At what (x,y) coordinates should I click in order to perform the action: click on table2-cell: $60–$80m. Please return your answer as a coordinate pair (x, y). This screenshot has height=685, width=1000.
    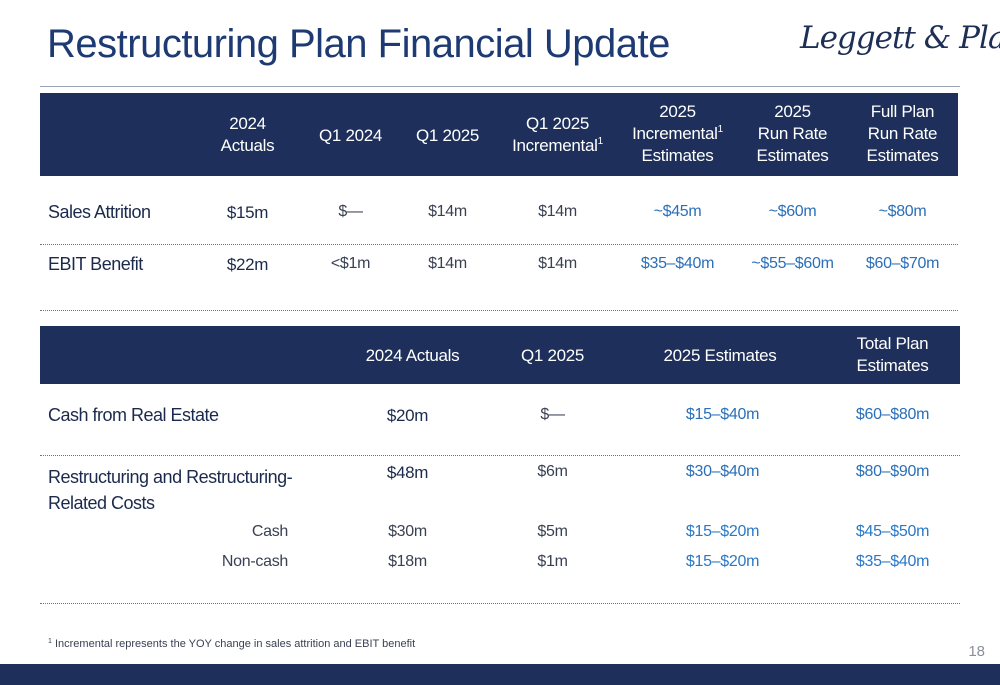
    Looking at the image, I should click on (892, 414).